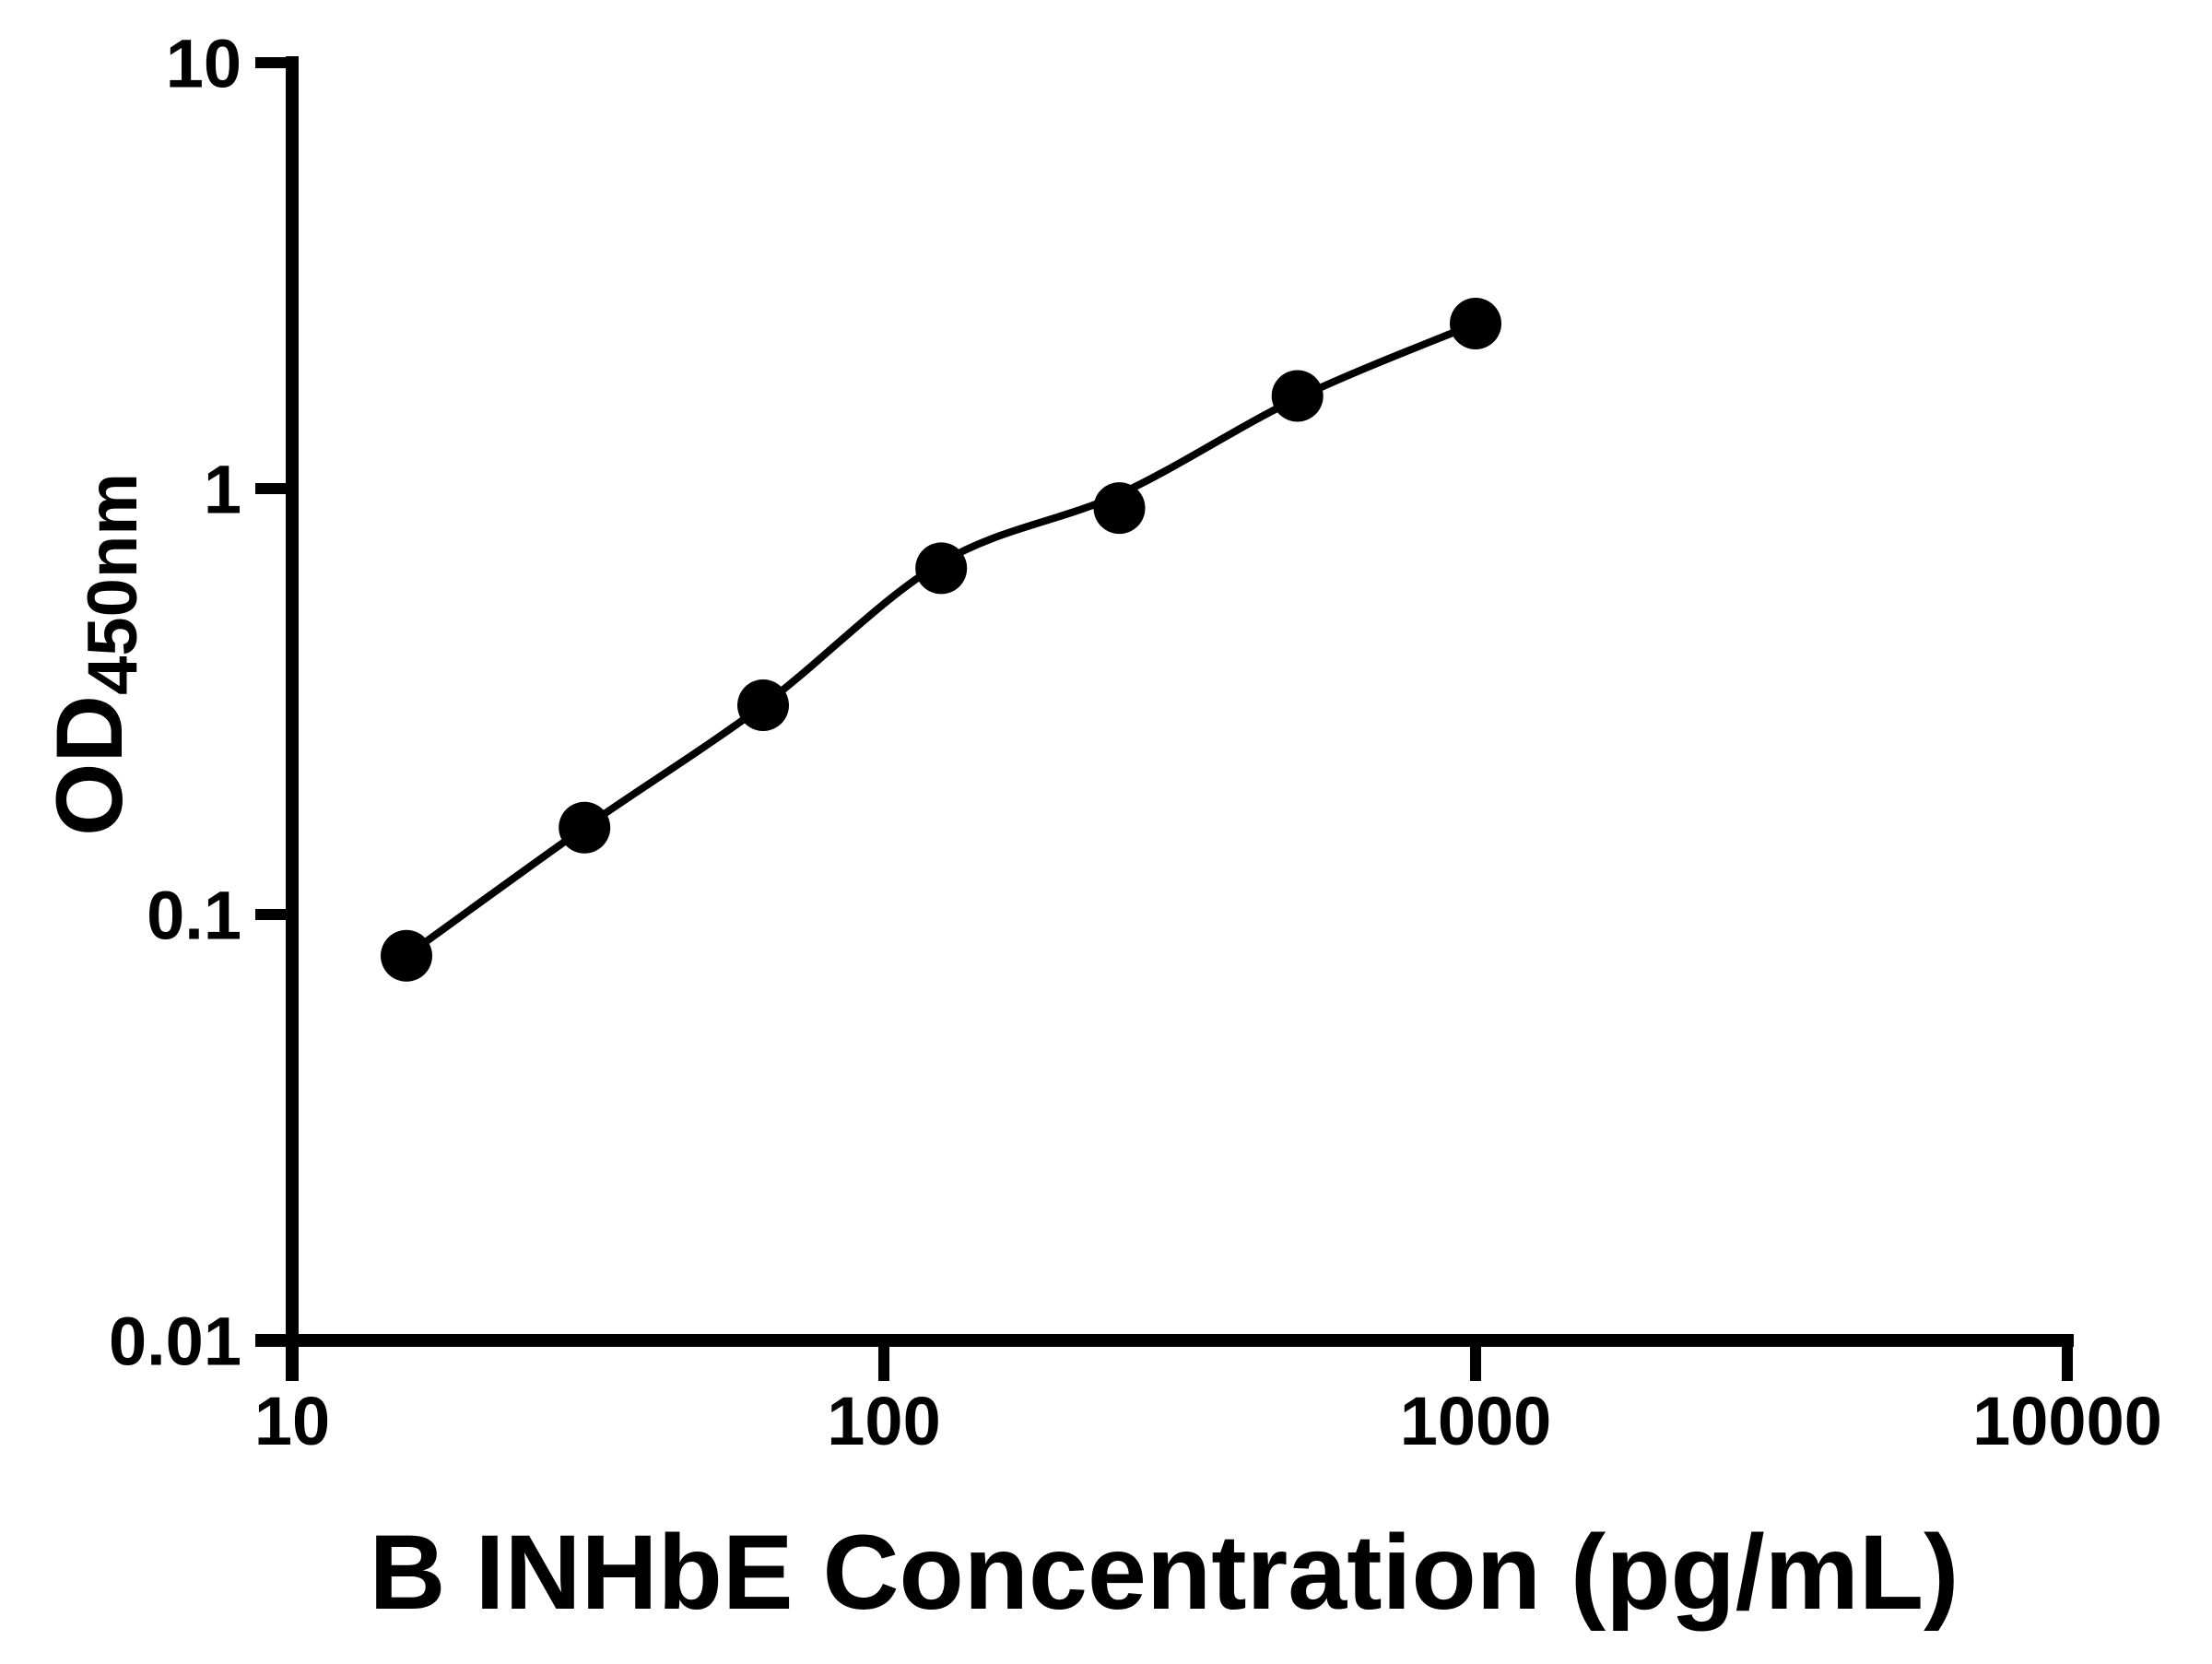  Describe the element at coordinates (292, 1421) in the screenshot. I see `x-tick-label: 10` at that location.